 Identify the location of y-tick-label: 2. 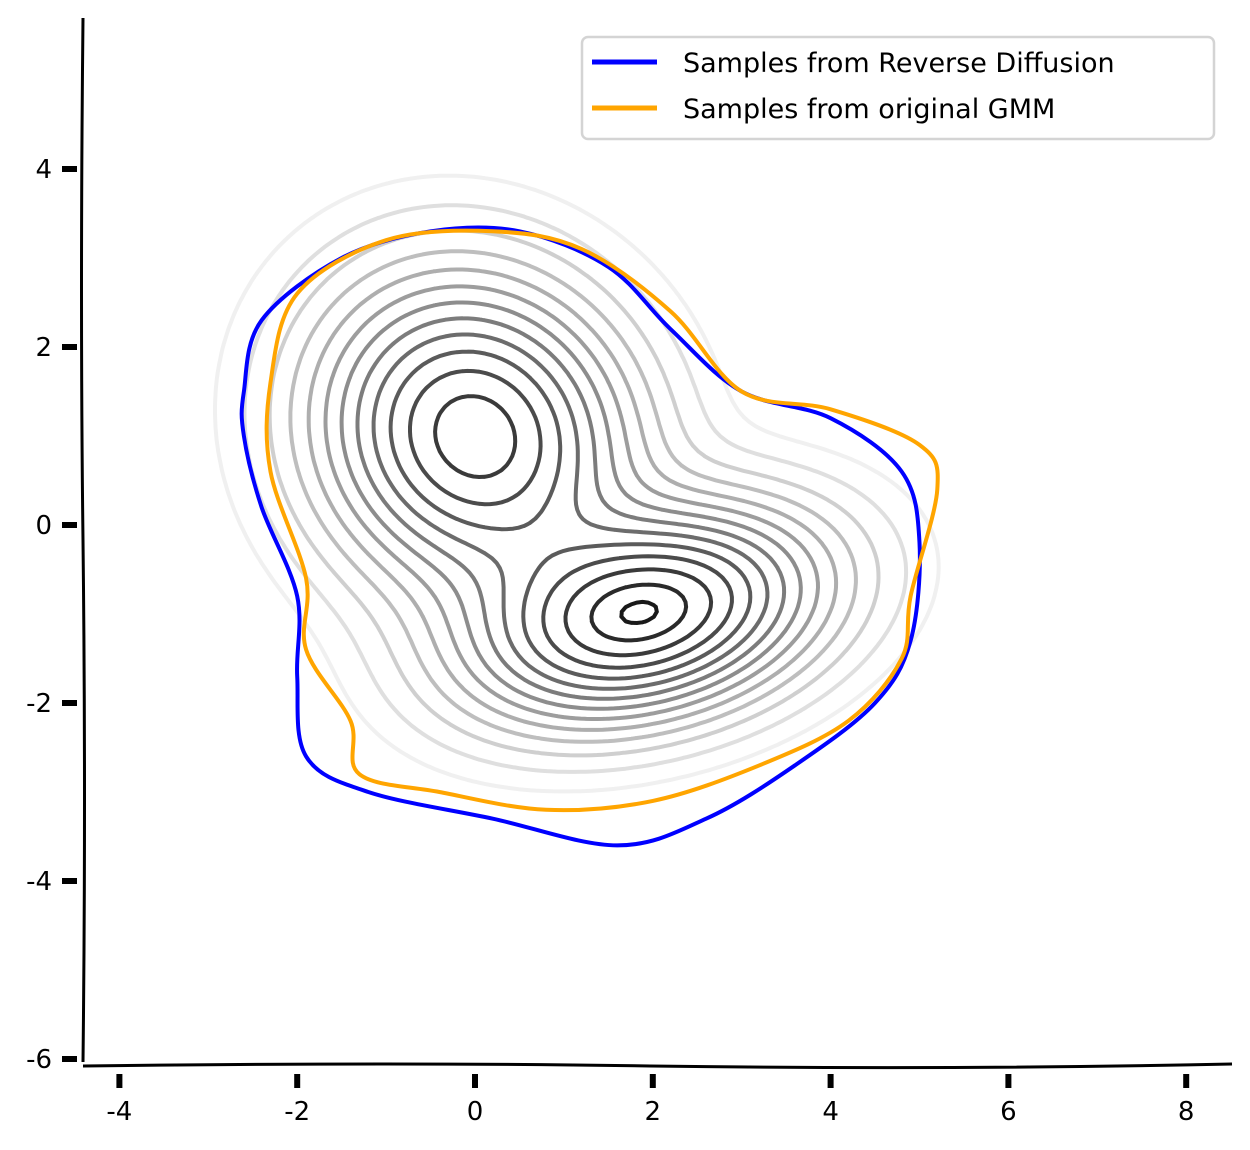
(43, 348).